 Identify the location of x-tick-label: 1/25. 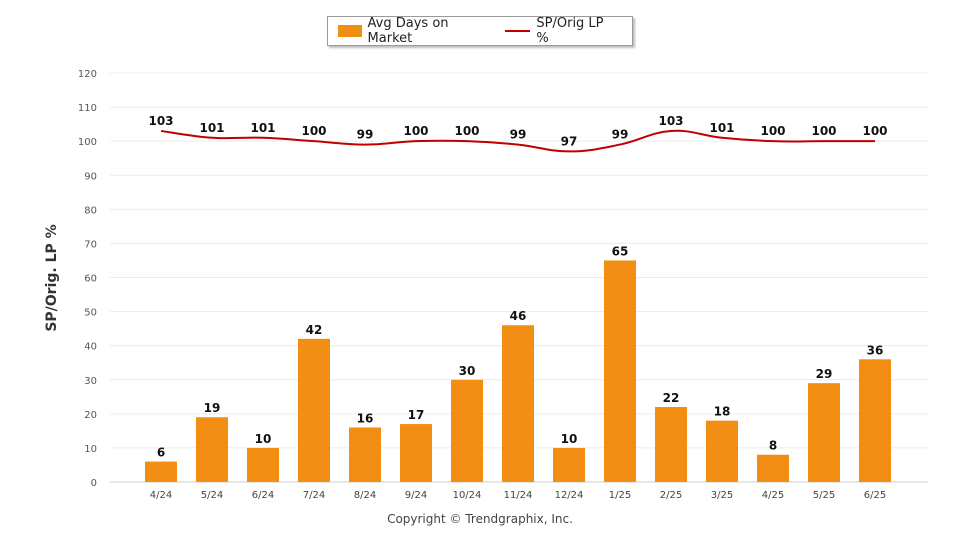
(620, 495).